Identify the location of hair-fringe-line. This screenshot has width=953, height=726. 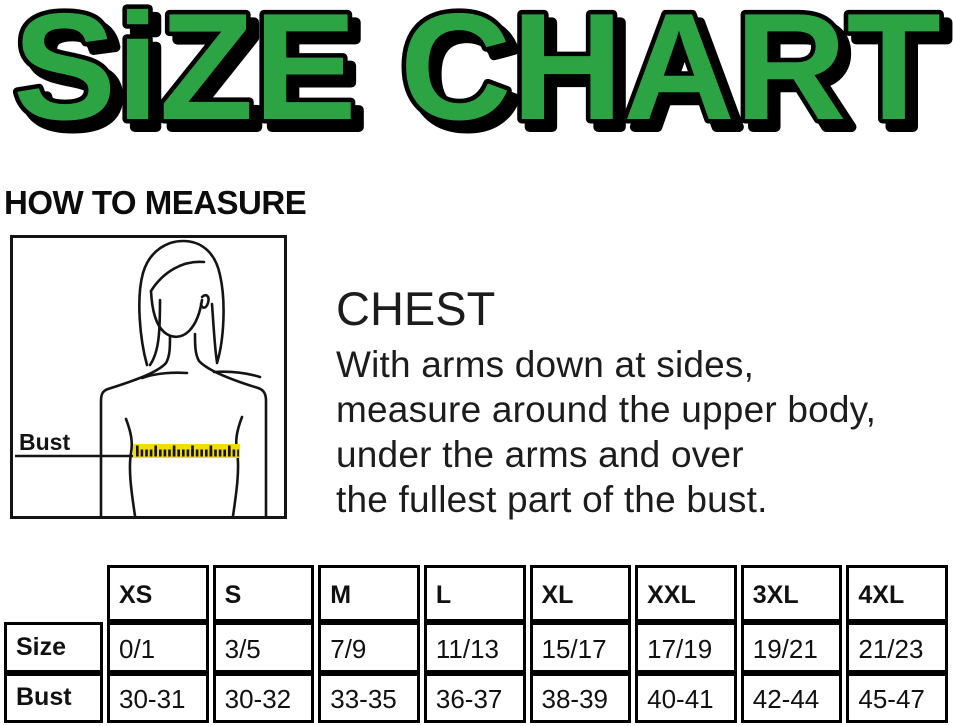
(177, 276).